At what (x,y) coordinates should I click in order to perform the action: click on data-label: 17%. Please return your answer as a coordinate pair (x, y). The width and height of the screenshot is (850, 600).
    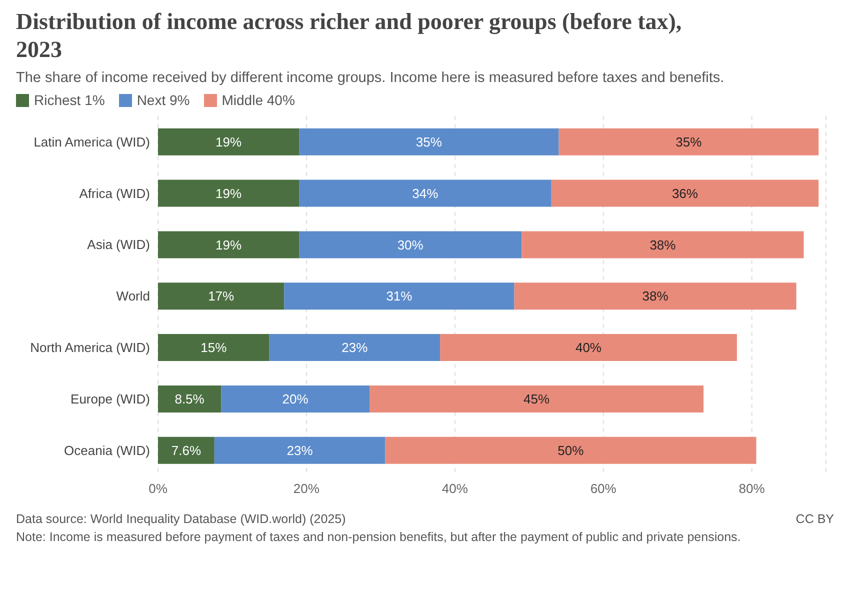
    Looking at the image, I should click on (221, 296).